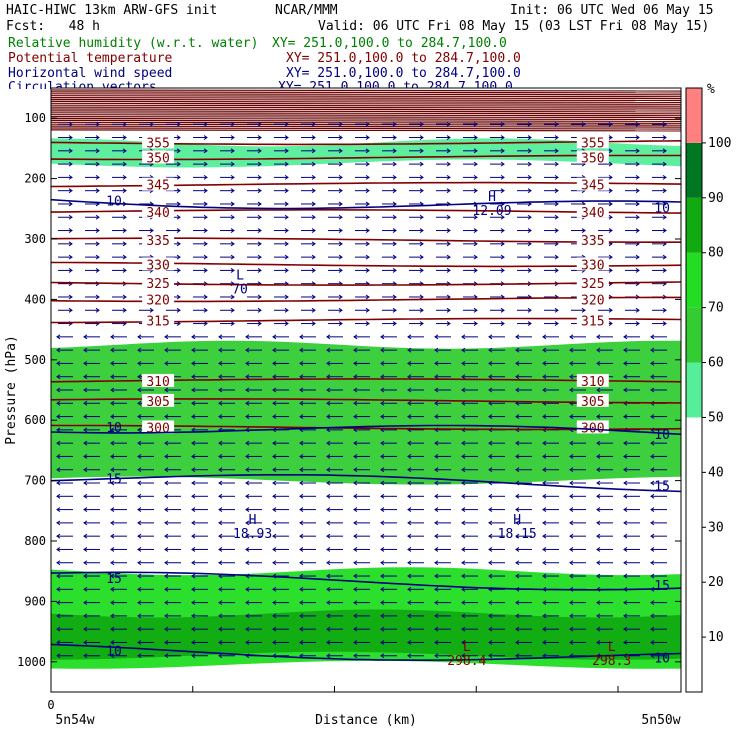  I want to click on theta-label: 345, so click(157, 186).